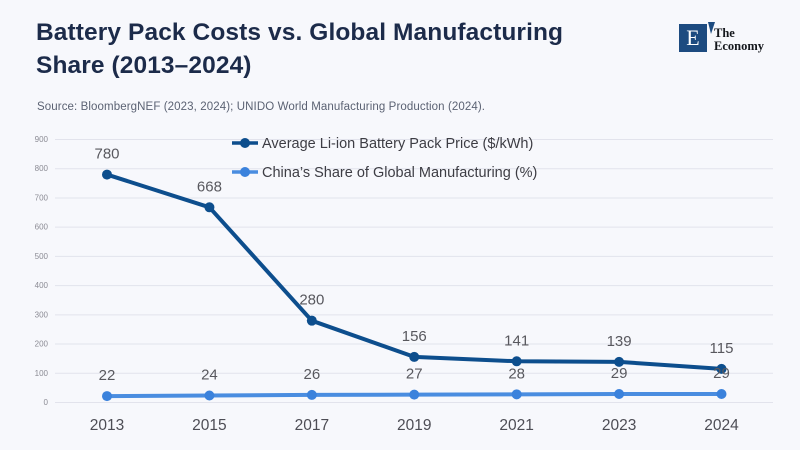 Image resolution: width=800 pixels, height=450 pixels. Describe the element at coordinates (106, 154) in the screenshot. I see `data-label: 780` at that location.